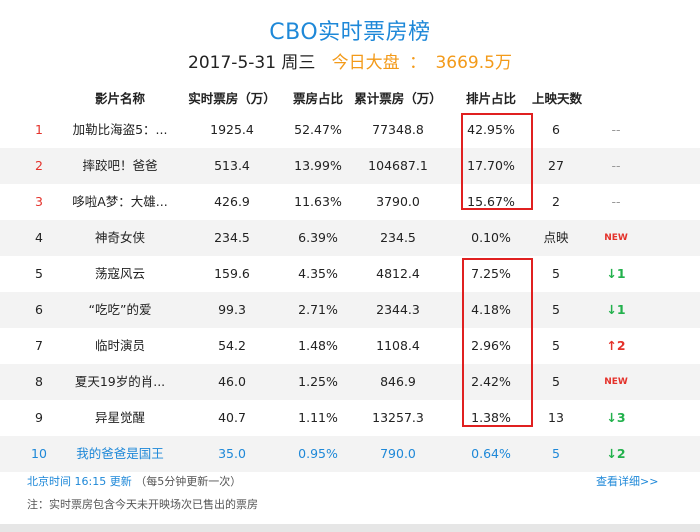 Image resolution: width=700 pixels, height=532 pixels. What do you see at coordinates (398, 345) in the screenshot?
I see `total-box-office: 1108.4` at bounding box center [398, 345].